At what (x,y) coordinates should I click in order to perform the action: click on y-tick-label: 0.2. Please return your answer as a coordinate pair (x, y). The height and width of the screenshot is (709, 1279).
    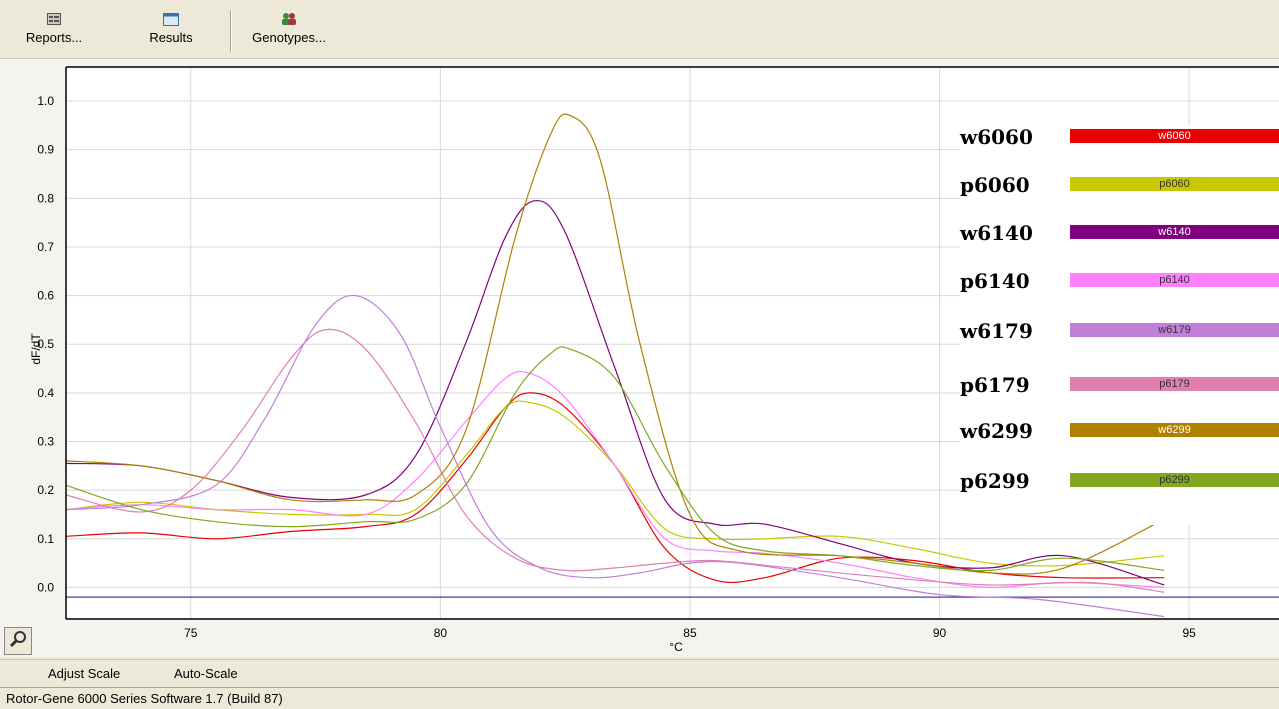
    Looking at the image, I should click on (45, 490).